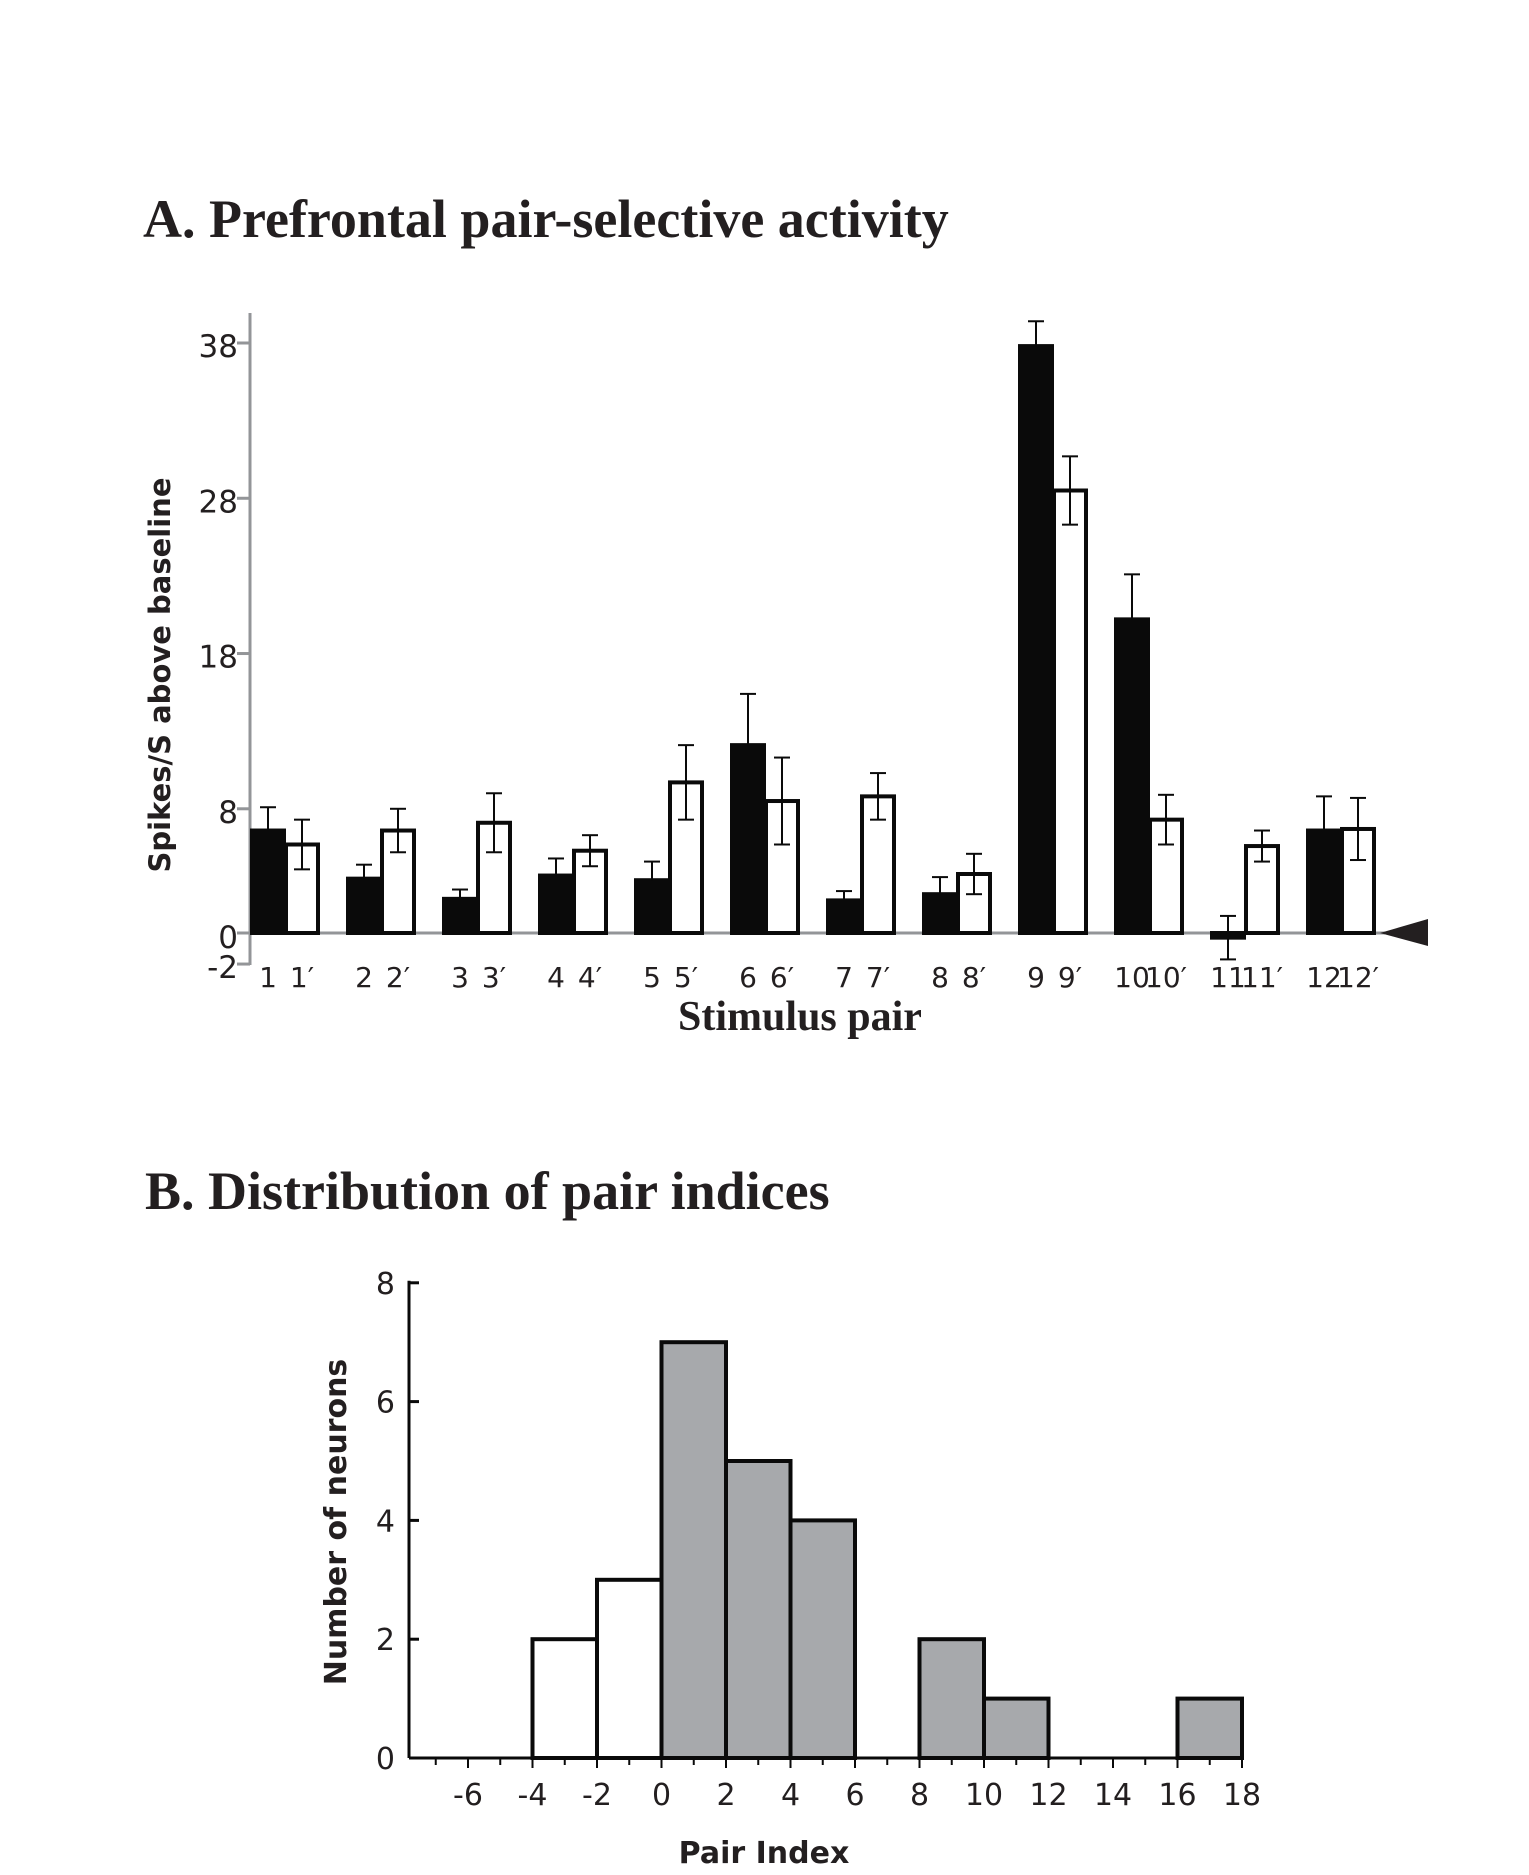 The image size is (1529, 1875). What do you see at coordinates (984, 1795) in the screenshot?
I see `x-tick-label-b: 10` at bounding box center [984, 1795].